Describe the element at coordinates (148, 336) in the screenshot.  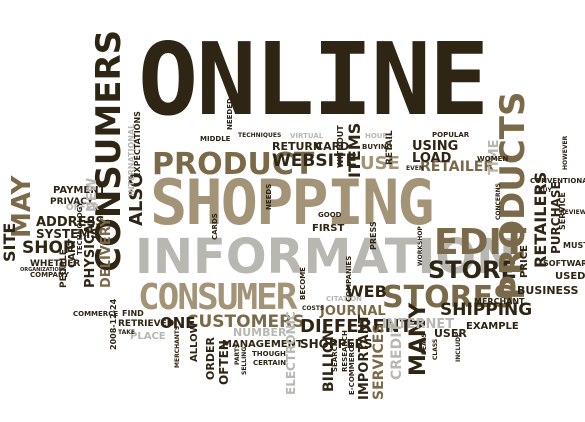
I see `word-place: PLACE` at that location.